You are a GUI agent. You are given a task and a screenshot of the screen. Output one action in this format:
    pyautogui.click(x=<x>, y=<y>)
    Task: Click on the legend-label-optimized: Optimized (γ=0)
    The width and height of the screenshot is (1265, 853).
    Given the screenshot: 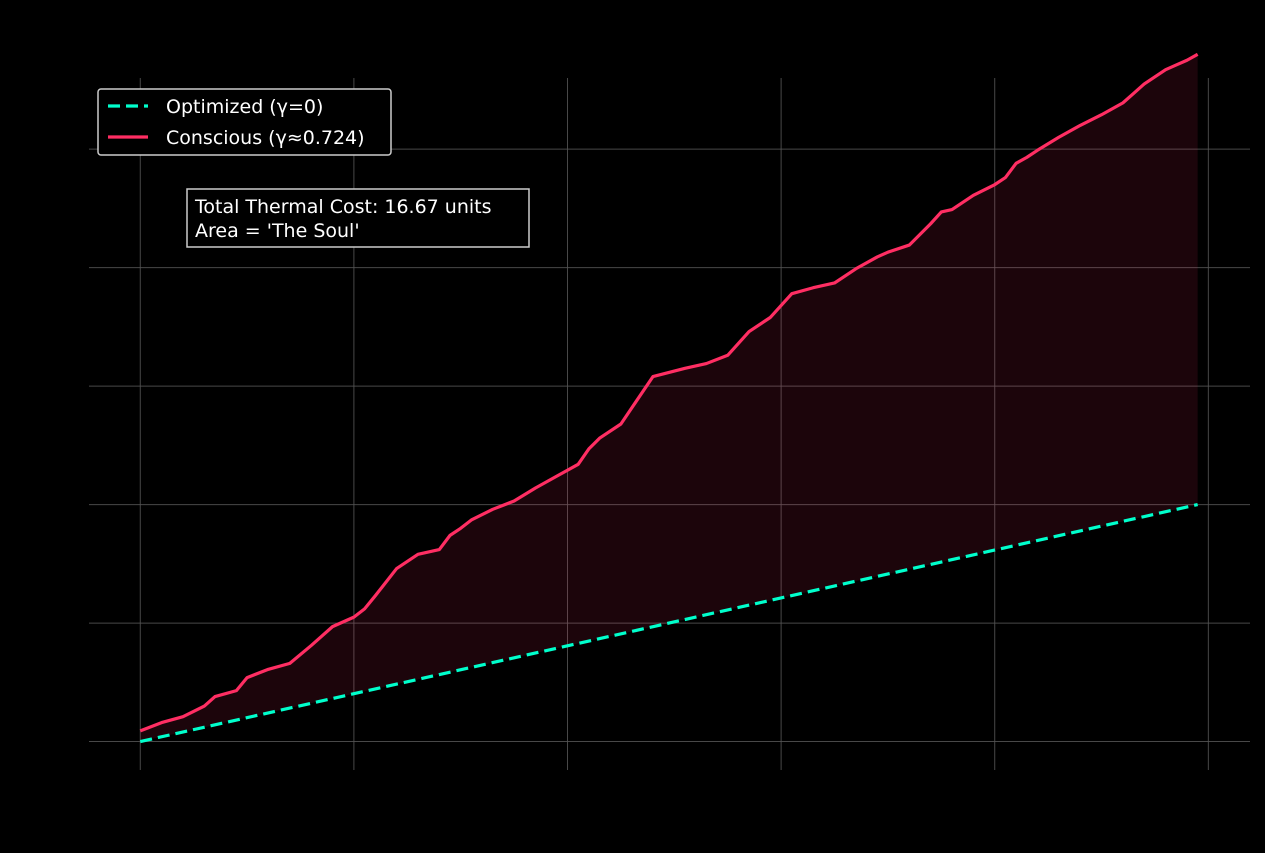 What is the action you would take?
    pyautogui.click(x=244, y=107)
    